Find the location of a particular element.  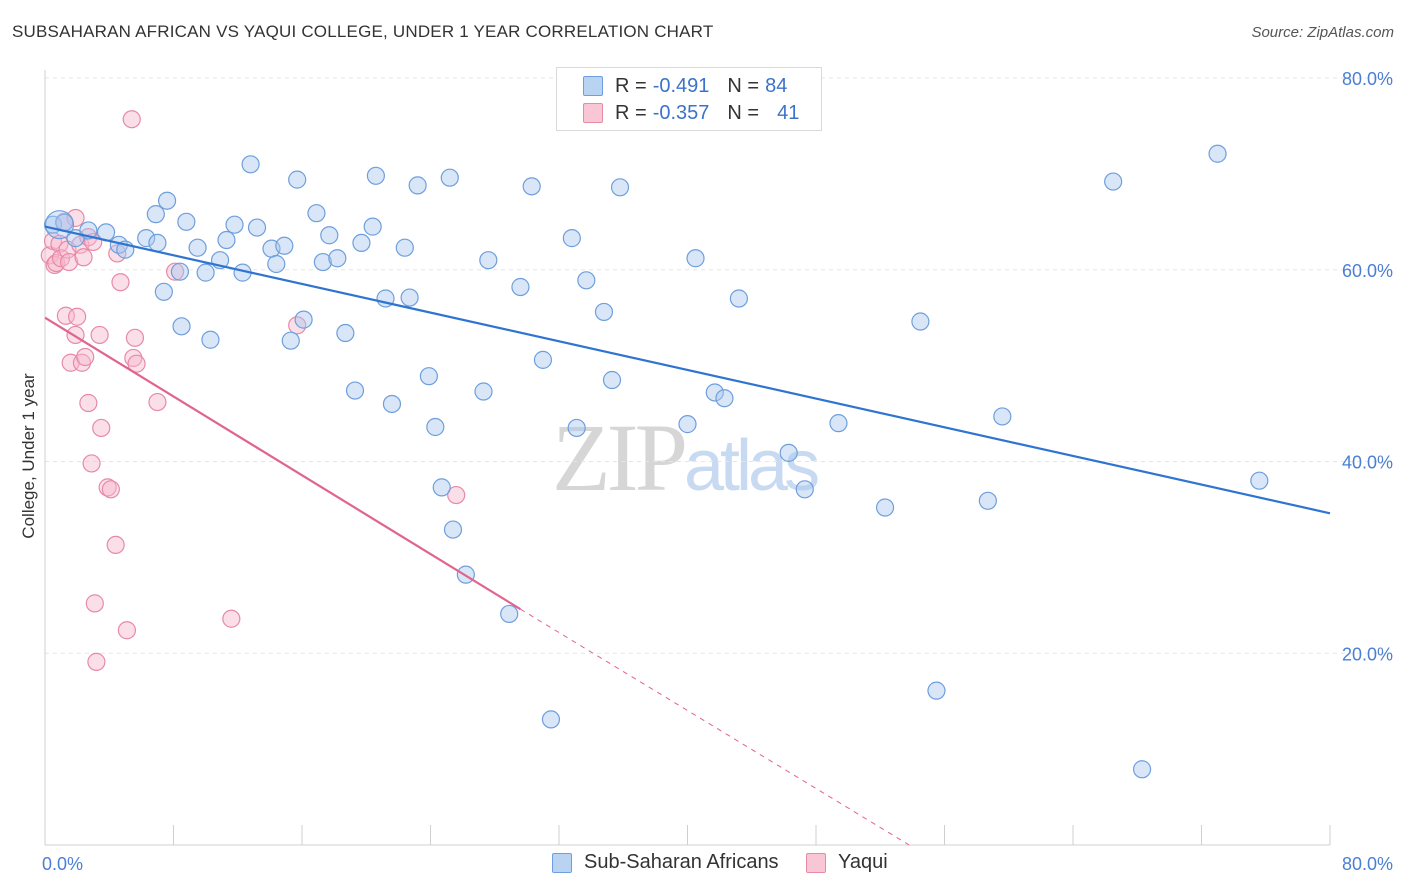

legend-label-yaqui: Yaqui is located at coordinates (863, 862).